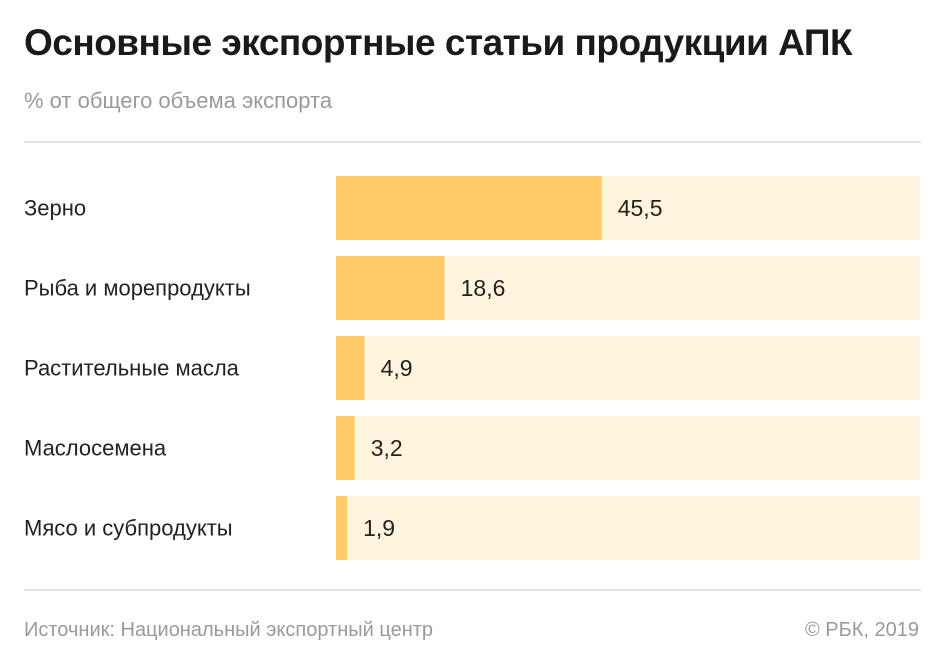 Image resolution: width=945 pixels, height=672 pixels. What do you see at coordinates (483, 288) in the screenshot?
I see `value-label: 18,6` at bounding box center [483, 288].